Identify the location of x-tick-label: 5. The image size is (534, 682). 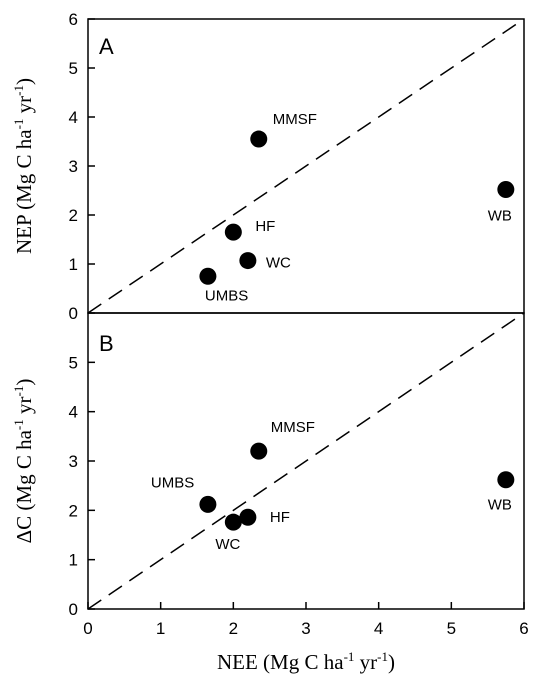
(451, 628).